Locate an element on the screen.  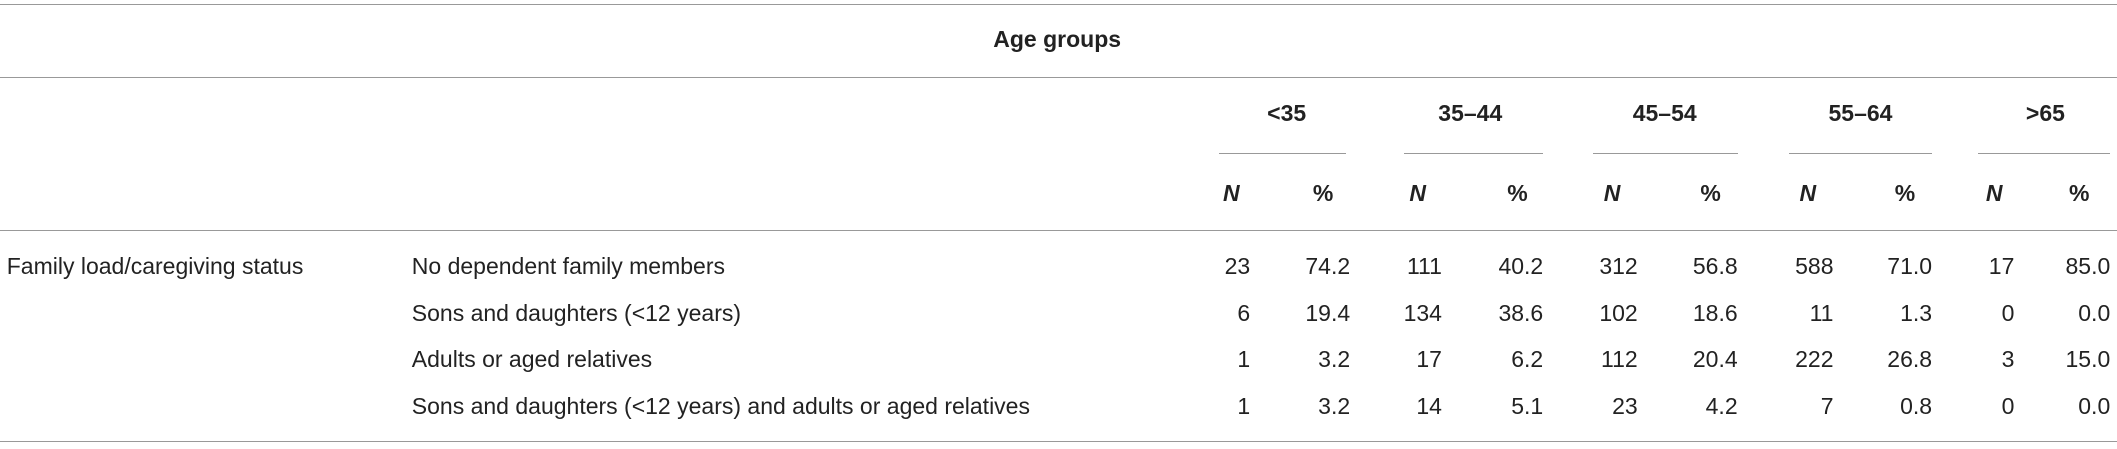
row-label: No dependent family members is located at coordinates (568, 265).